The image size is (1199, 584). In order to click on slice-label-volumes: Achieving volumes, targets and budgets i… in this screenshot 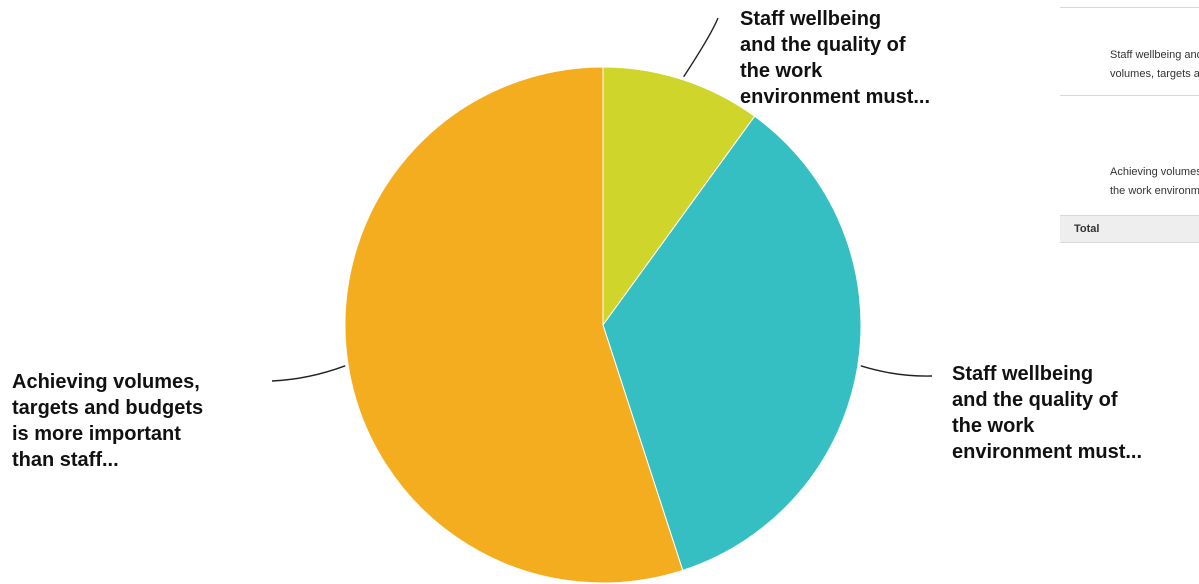, I will do `click(108, 421)`.